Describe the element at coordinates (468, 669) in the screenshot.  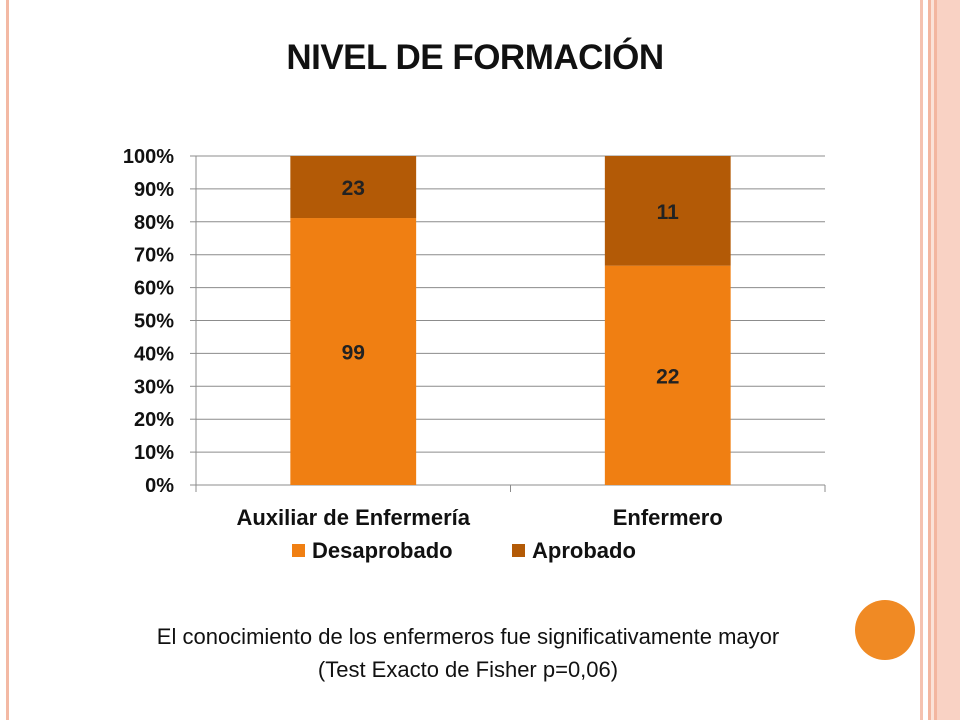
I see `caption-line-2: (Test Exacto de Fisher p=0,06)` at that location.